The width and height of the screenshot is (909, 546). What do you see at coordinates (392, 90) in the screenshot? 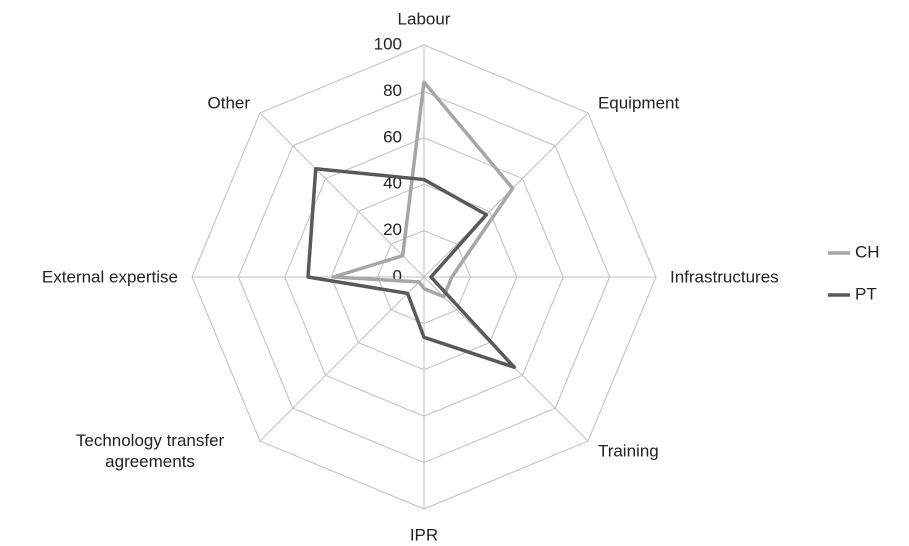
I see `tick-label: 80` at bounding box center [392, 90].